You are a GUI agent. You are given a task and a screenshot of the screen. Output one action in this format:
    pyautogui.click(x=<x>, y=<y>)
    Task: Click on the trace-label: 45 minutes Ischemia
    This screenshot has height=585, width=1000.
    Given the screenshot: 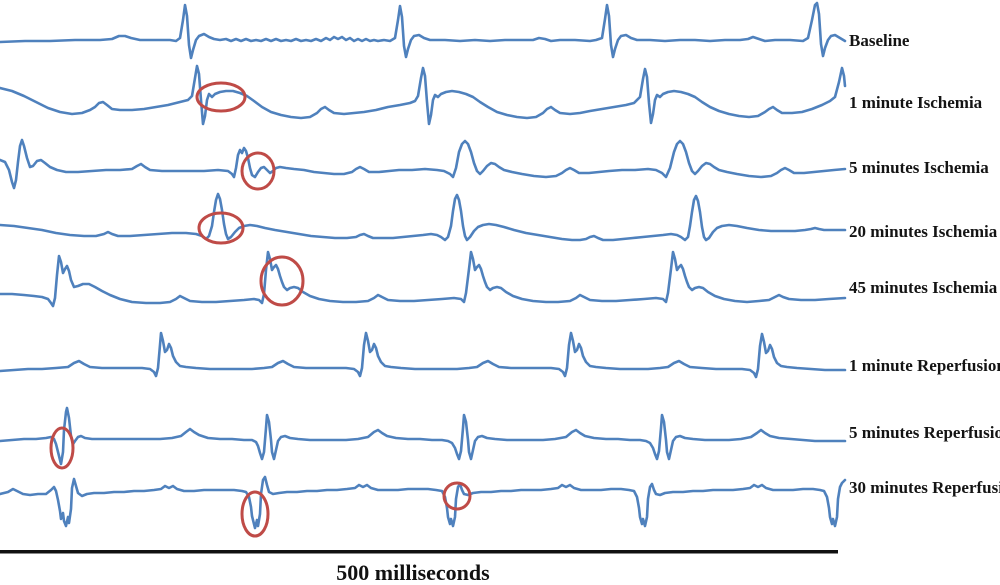 What is the action you would take?
    pyautogui.click(x=923, y=287)
    